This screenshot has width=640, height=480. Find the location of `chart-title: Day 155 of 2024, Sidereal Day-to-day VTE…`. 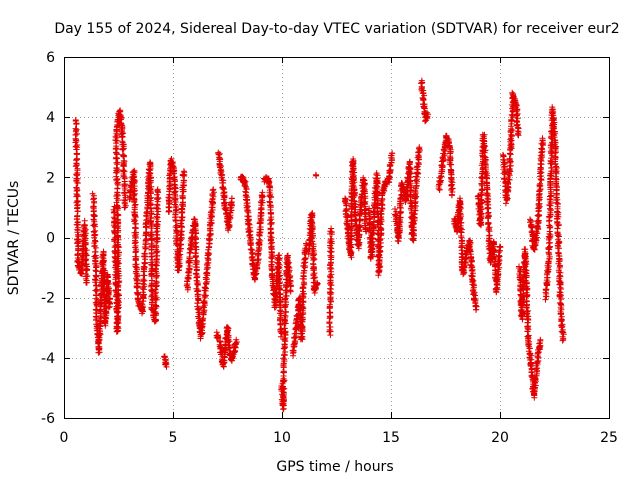

chart-title: Day 155 of 2024, Sidereal Day-to-day VTE… is located at coordinates (336, 29).